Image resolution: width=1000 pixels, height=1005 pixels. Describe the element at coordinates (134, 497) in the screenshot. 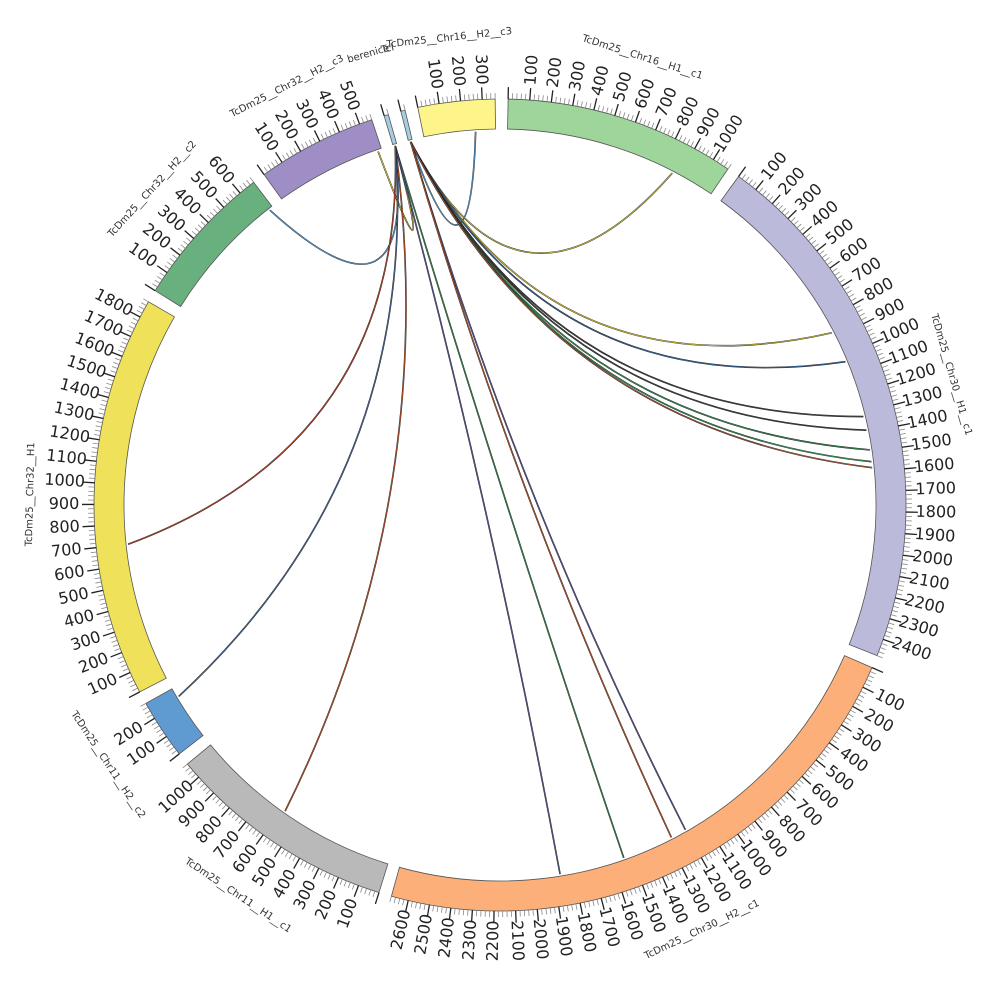

I see `segment-TcDm25__Chr32__H1` at that location.